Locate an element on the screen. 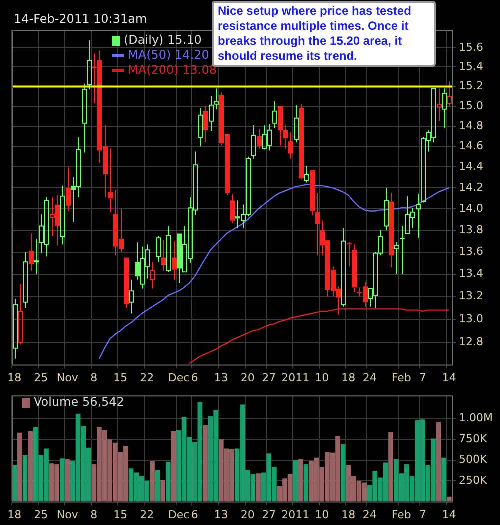 The width and height of the screenshot is (500, 525). legend-label: Volume 56,542 is located at coordinates (79, 402).